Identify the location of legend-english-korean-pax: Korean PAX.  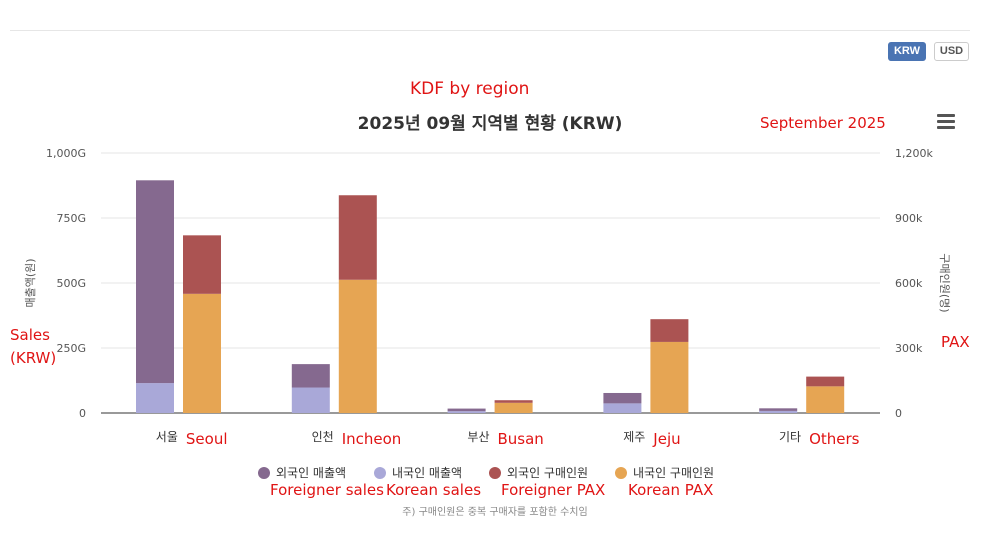
(671, 490).